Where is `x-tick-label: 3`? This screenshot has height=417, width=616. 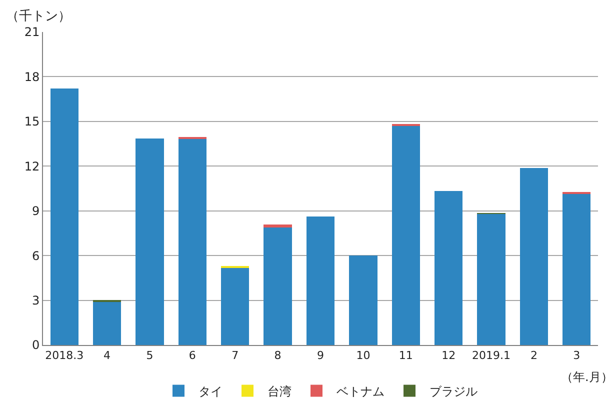
x-tick-label: 3 is located at coordinates (576, 355).